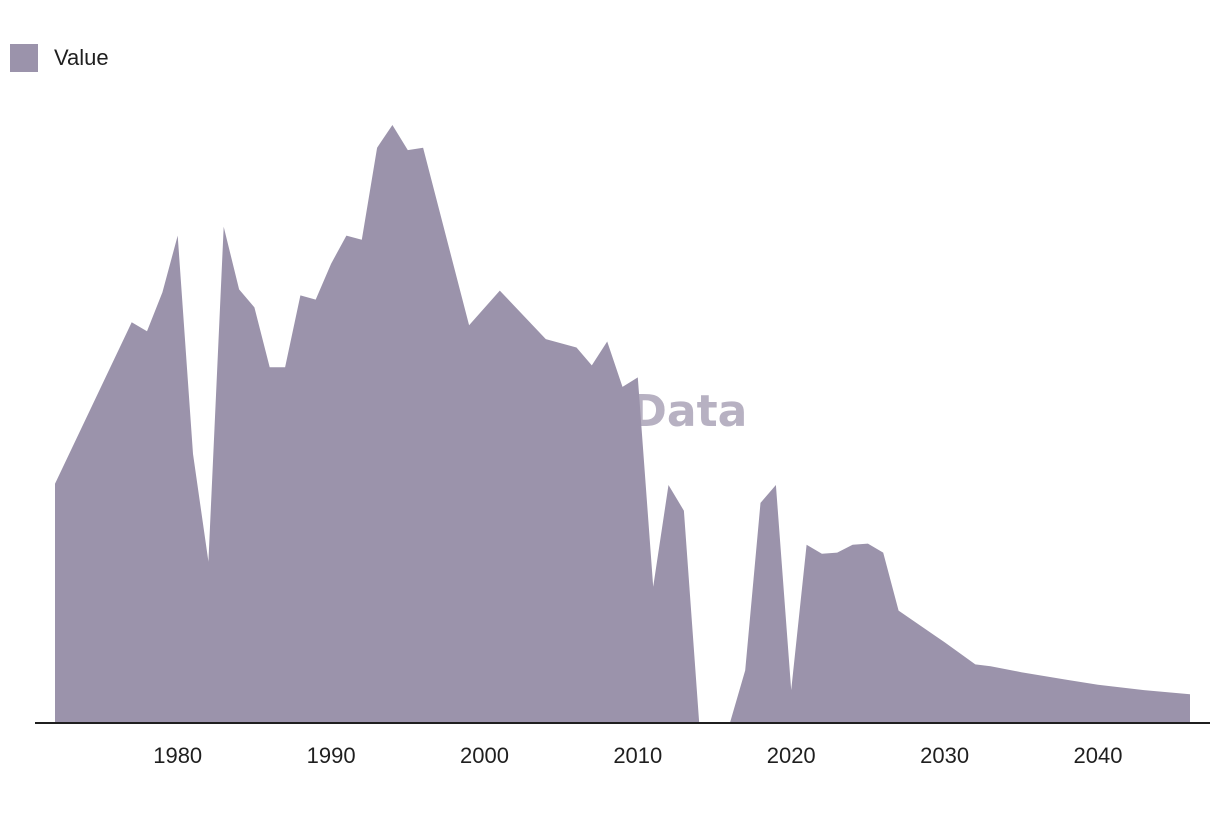 The width and height of the screenshot is (1220, 816). I want to click on x-tick-label-2010: 2010, so click(637, 755).